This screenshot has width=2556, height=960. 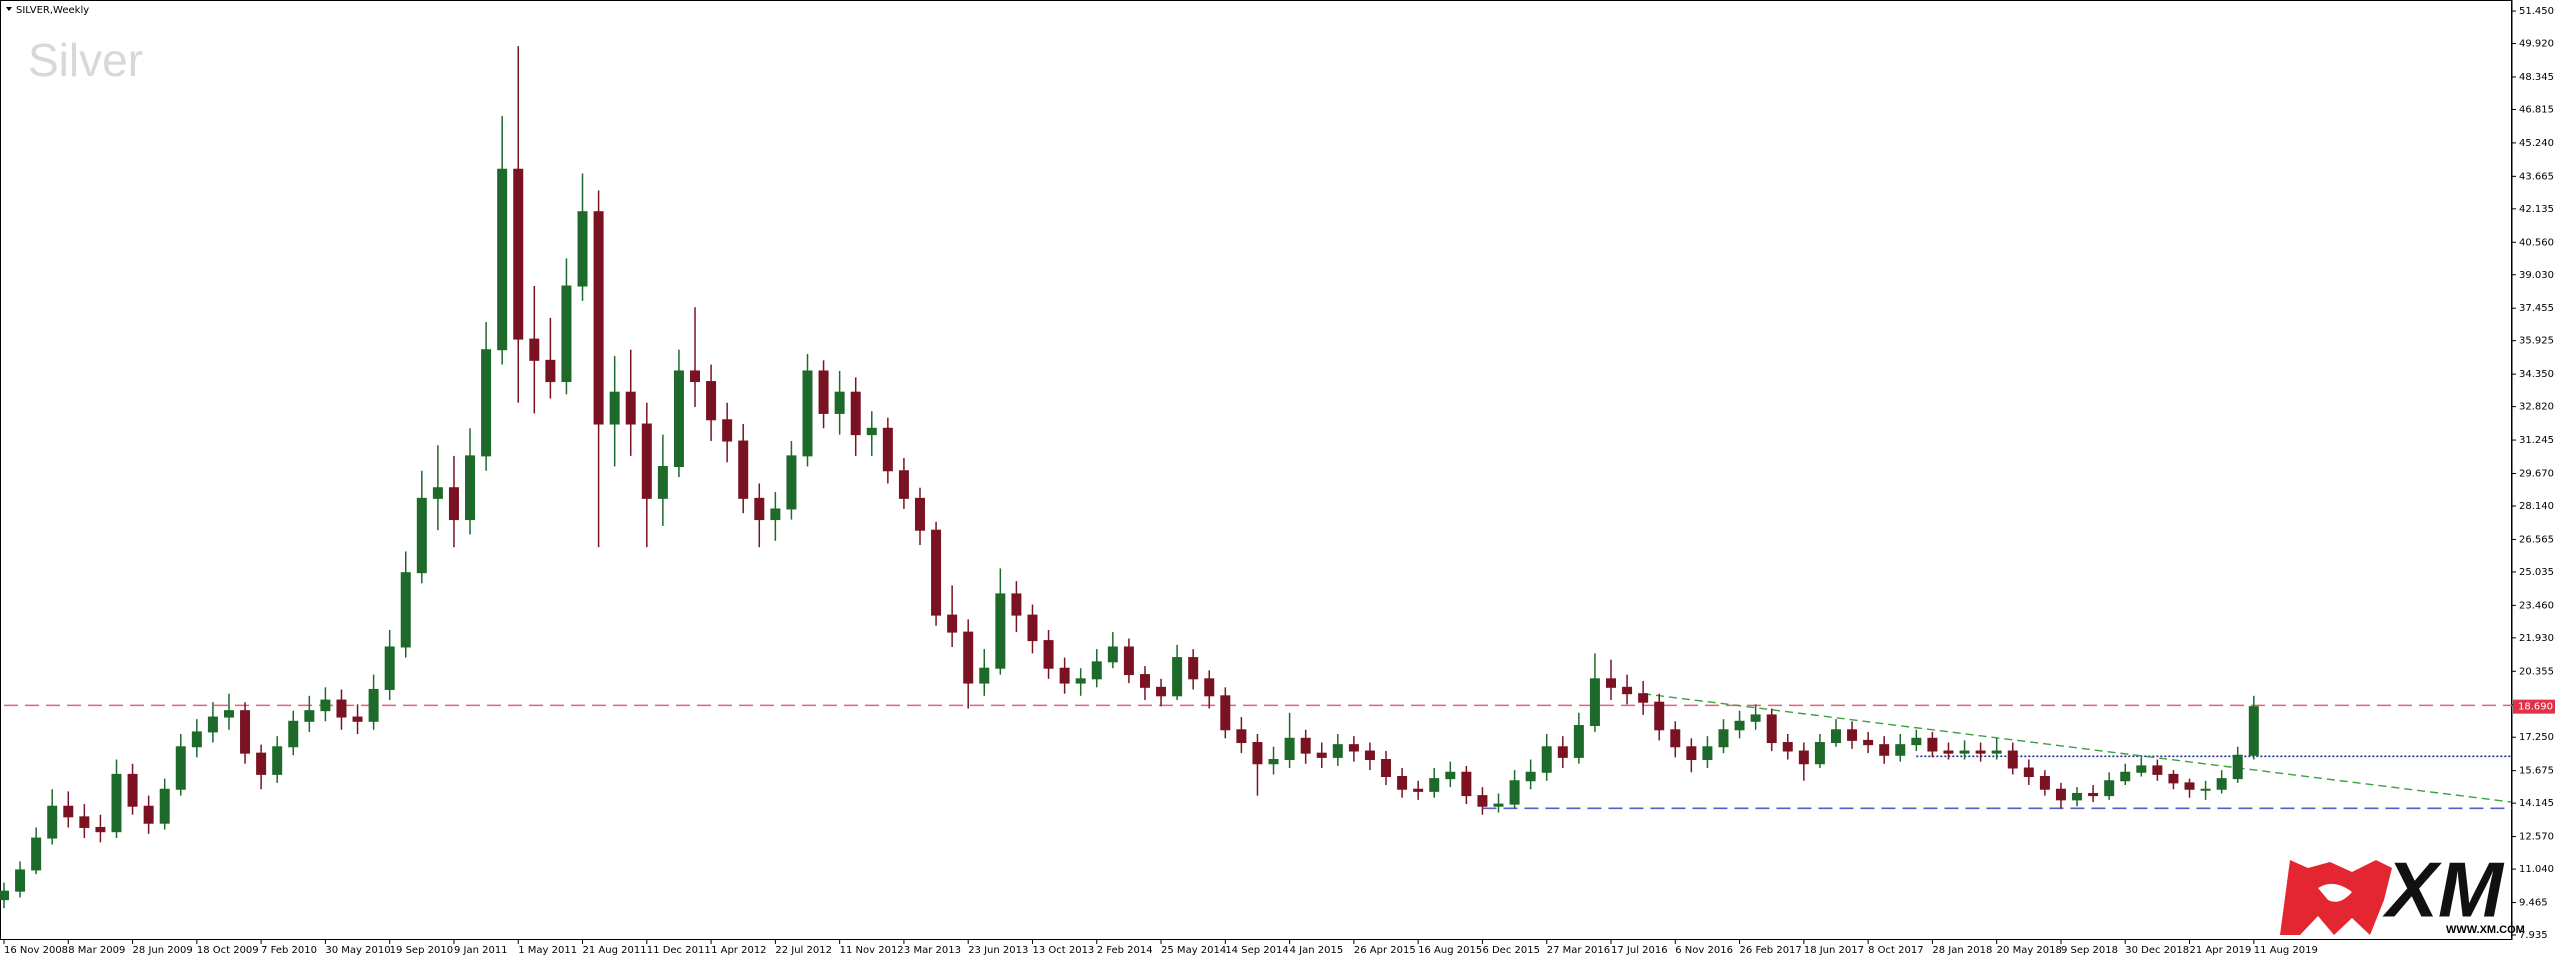 I want to click on y-tick-label: 40.560, so click(x=2536, y=242).